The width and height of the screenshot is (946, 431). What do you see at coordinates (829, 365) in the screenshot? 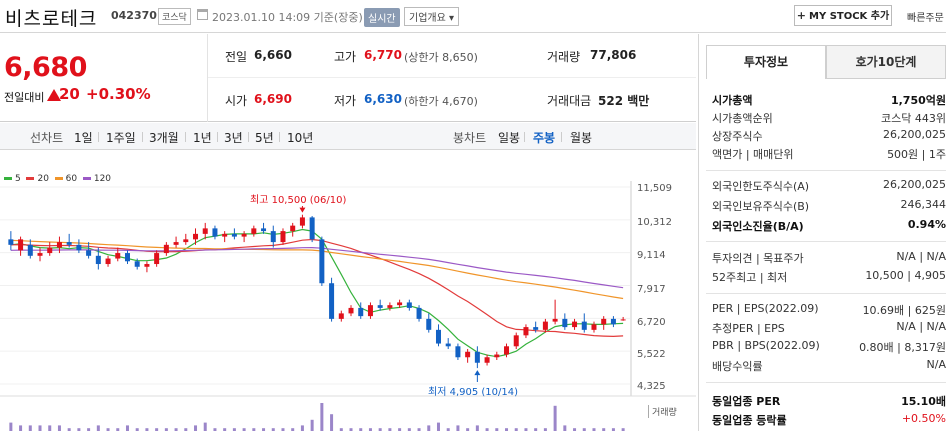
I see `info-row-dividend: 배당수익률 N/A` at bounding box center [829, 365].